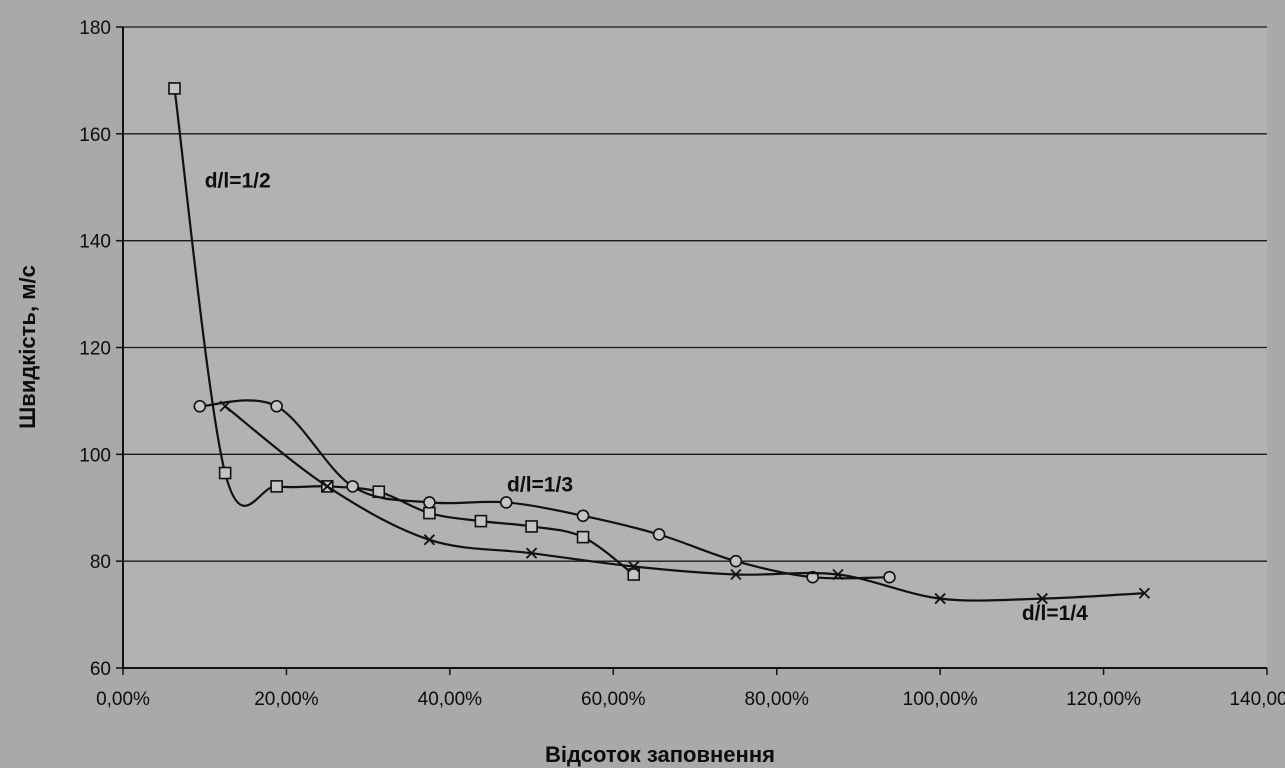  What do you see at coordinates (100, 669) in the screenshot?
I see `y-tick-label: 60` at bounding box center [100, 669].